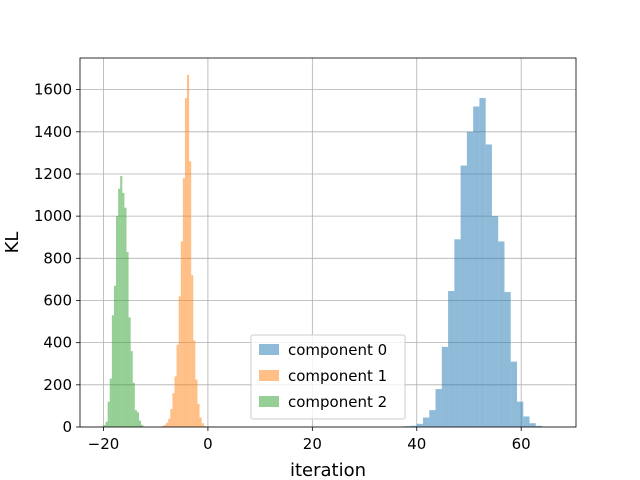  I want to click on y-tick-label: 0, so click(67, 427).